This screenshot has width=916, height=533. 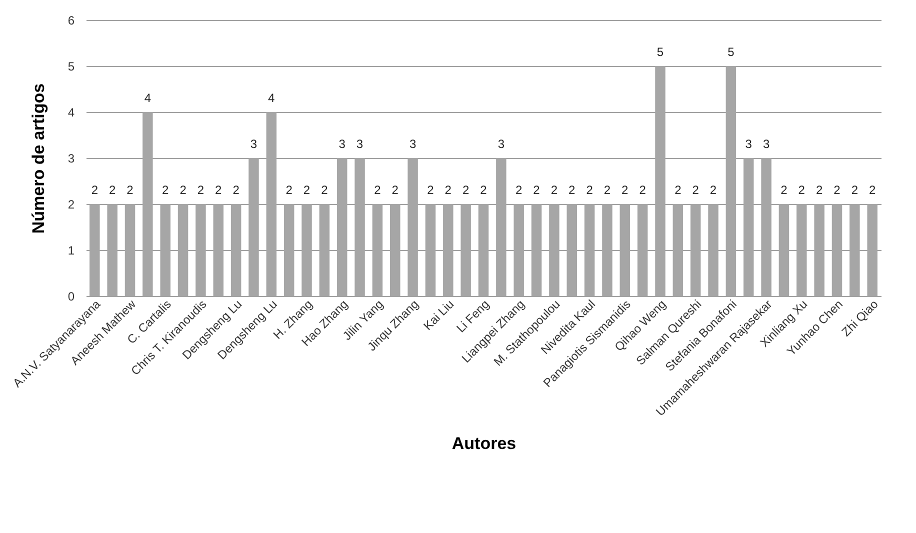 I want to click on y-tick-label: 5, so click(x=71, y=67).